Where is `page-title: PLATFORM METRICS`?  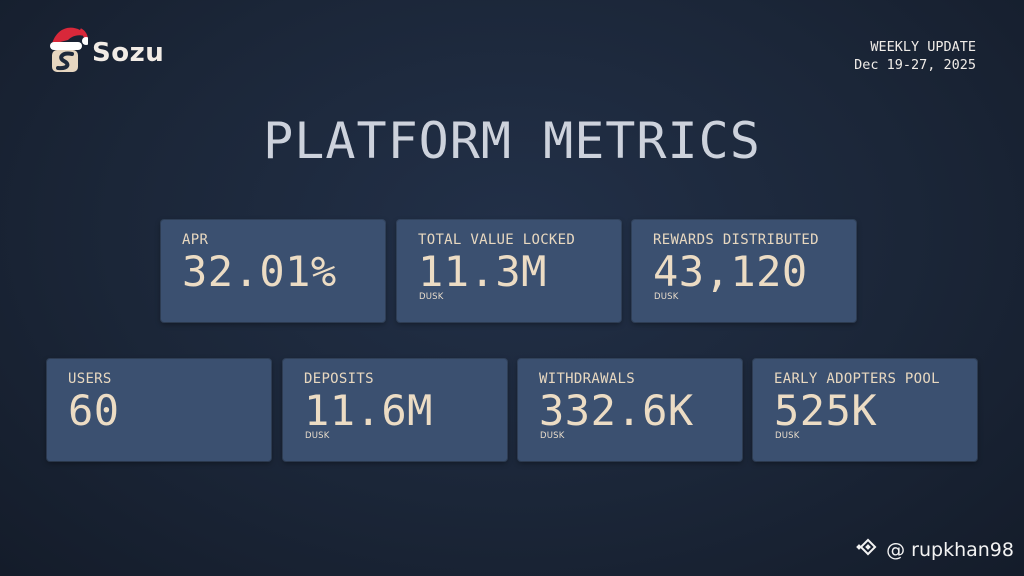 page-title: PLATFORM METRICS is located at coordinates (512, 141).